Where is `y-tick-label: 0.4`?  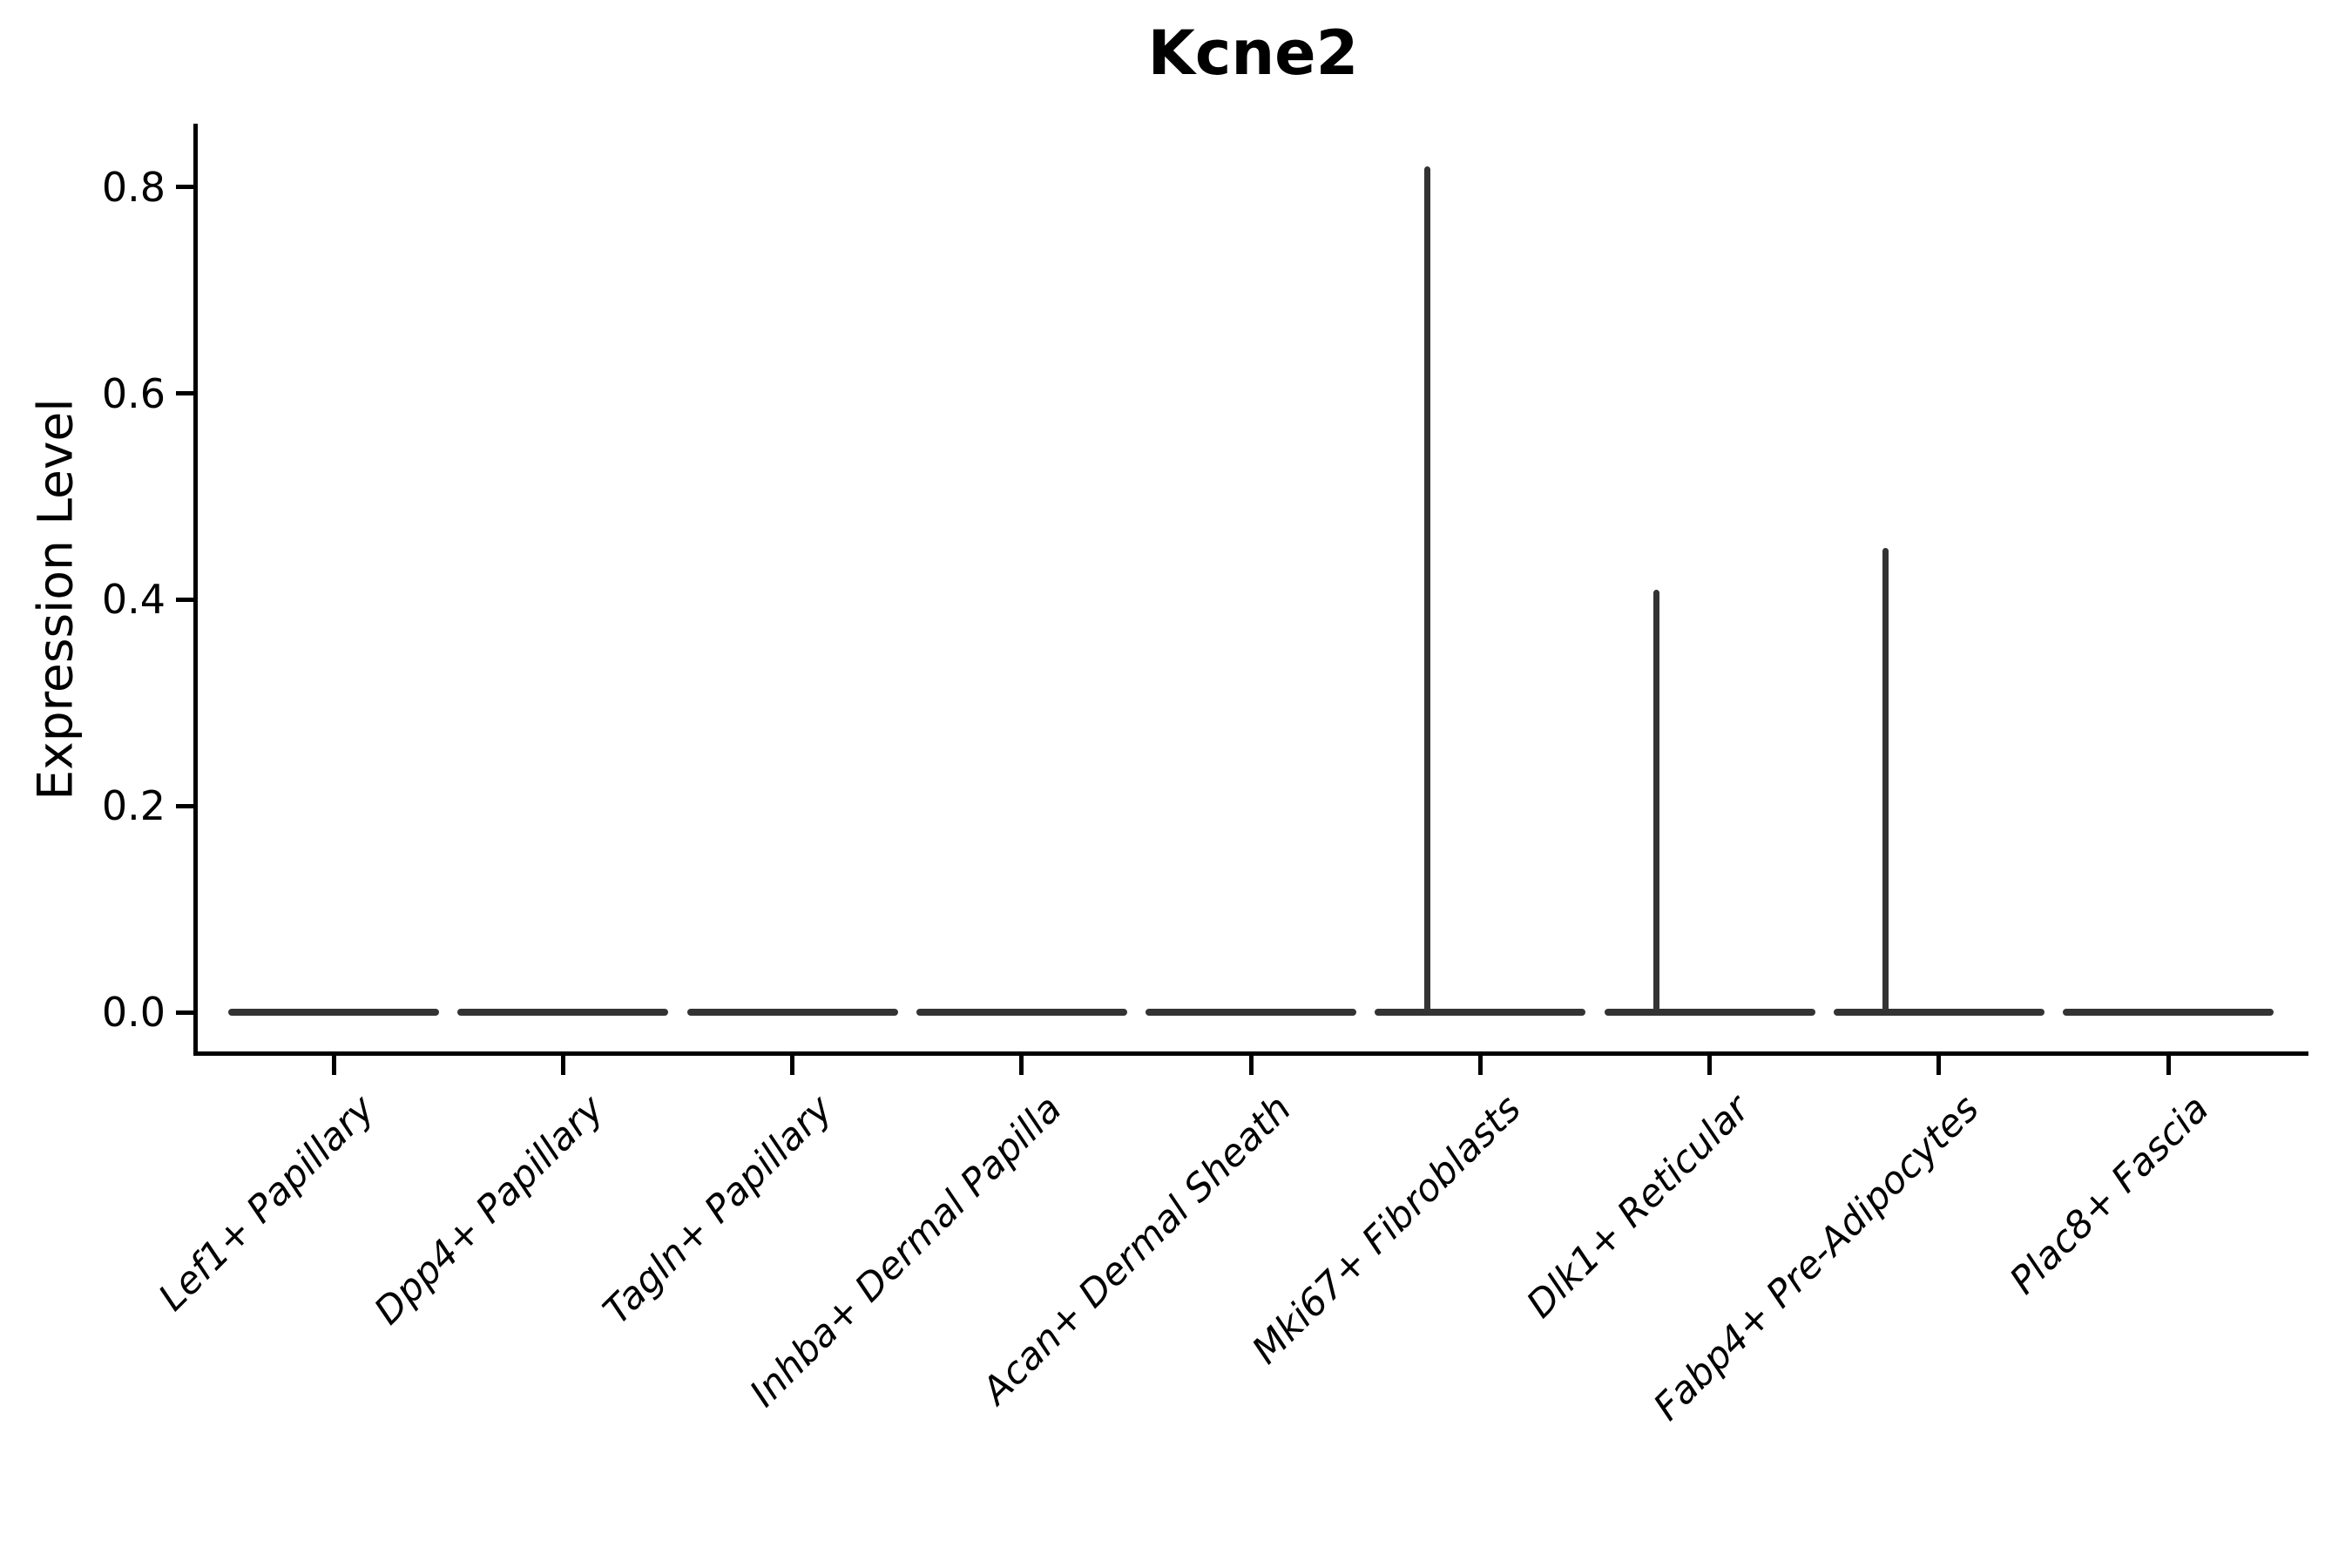 y-tick-label: 0.4 is located at coordinates (134, 600).